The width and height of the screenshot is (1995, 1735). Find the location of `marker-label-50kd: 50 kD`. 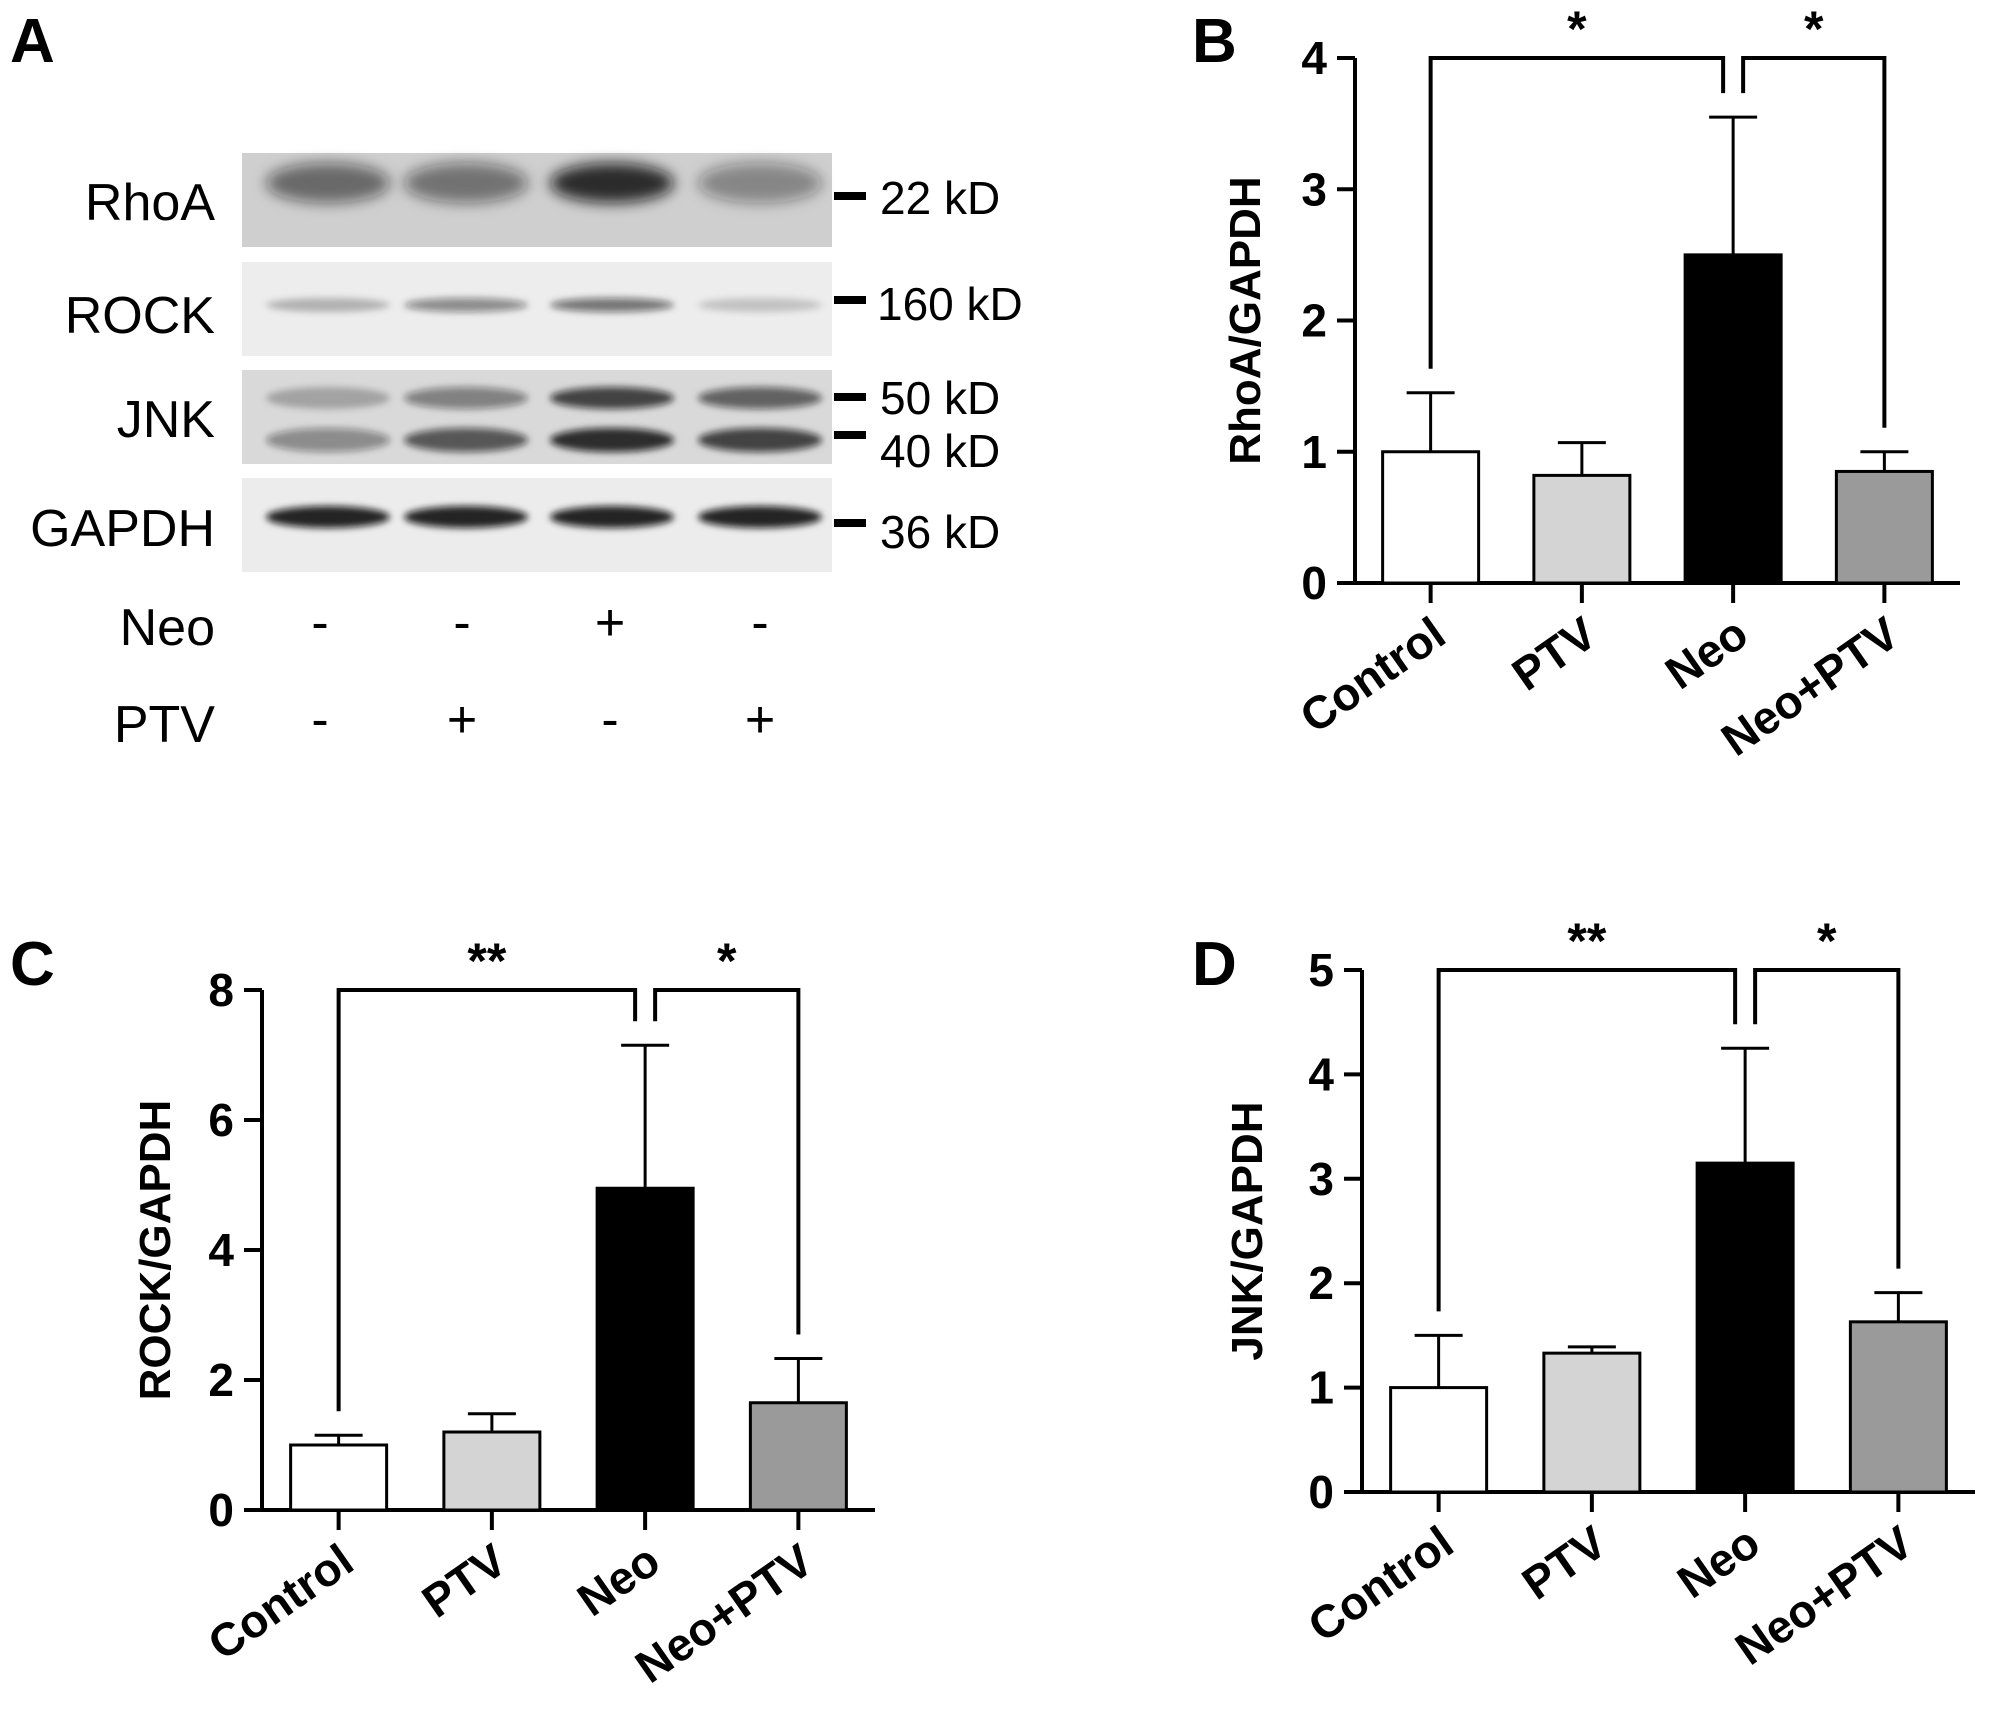

marker-label-50kd: 50 kD is located at coordinates (940, 398).